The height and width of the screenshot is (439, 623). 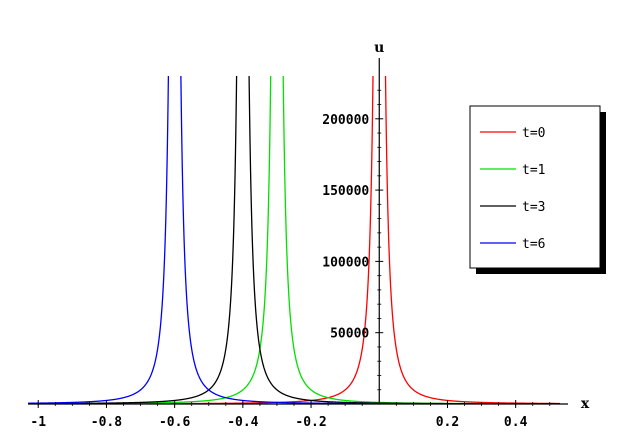 What do you see at coordinates (533, 170) in the screenshot?
I see `legend-label-t=1: t=1` at bounding box center [533, 170].